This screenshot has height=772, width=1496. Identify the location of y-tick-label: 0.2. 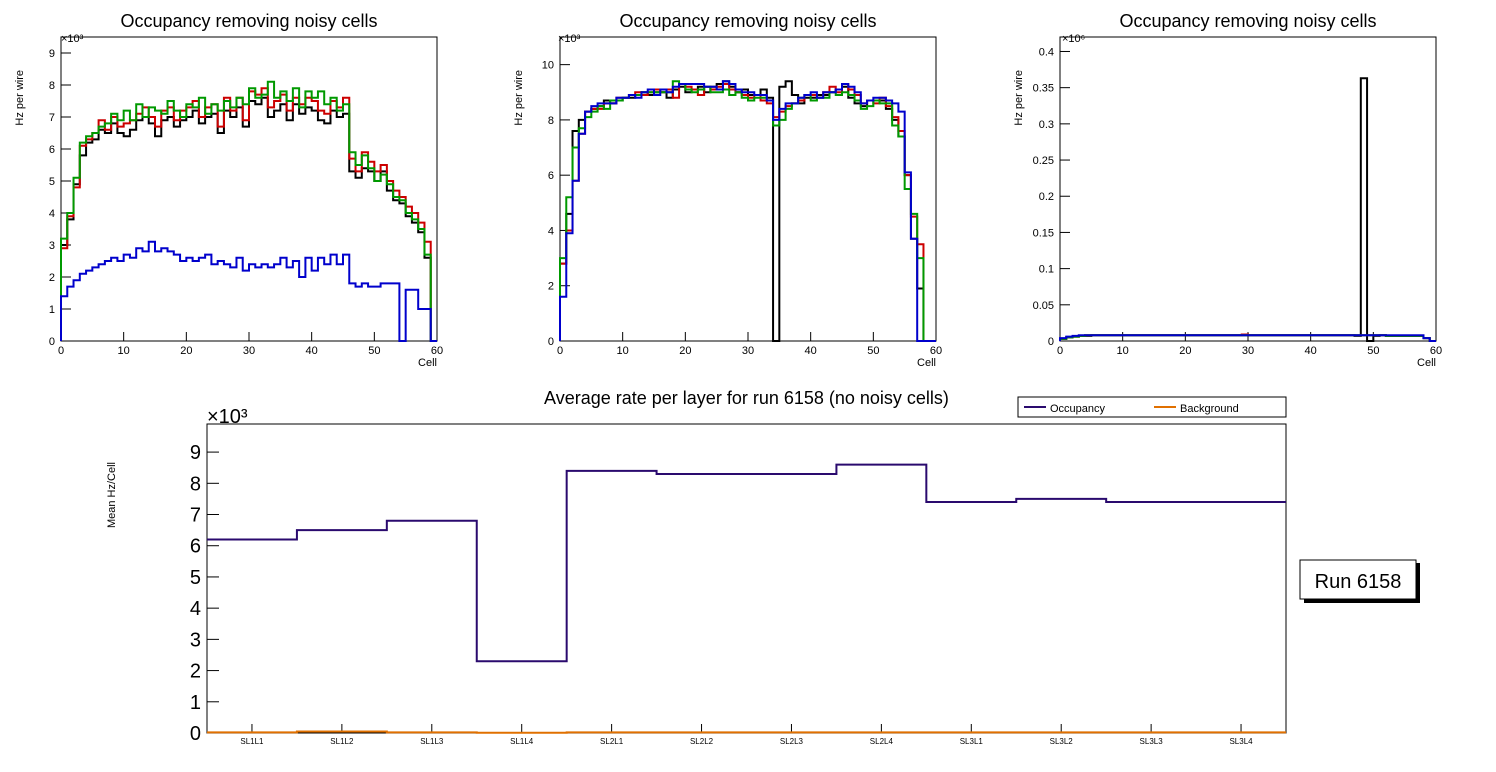
(1046, 197).